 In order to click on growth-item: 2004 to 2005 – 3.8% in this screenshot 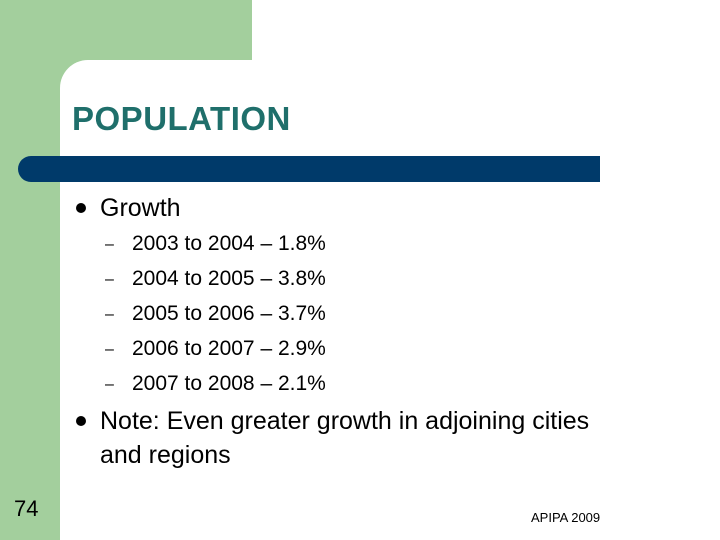, I will do `click(229, 278)`.